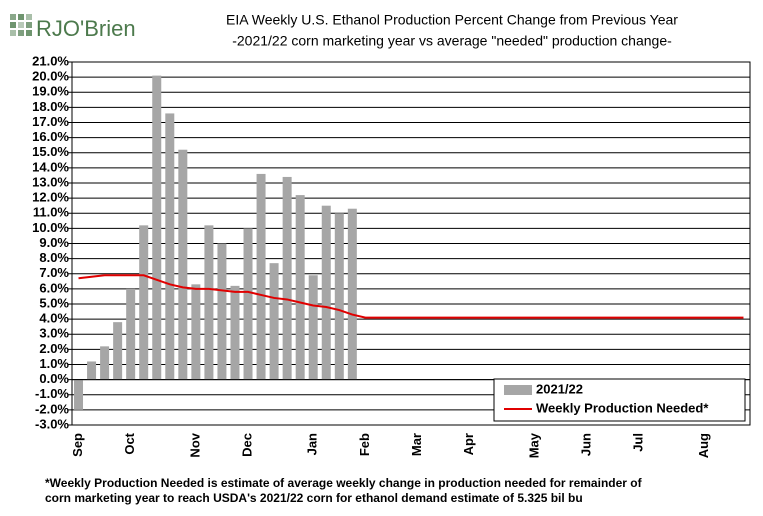 This screenshot has width=763, height=516. I want to click on y-tick-label: 21.0%, so click(50, 60).